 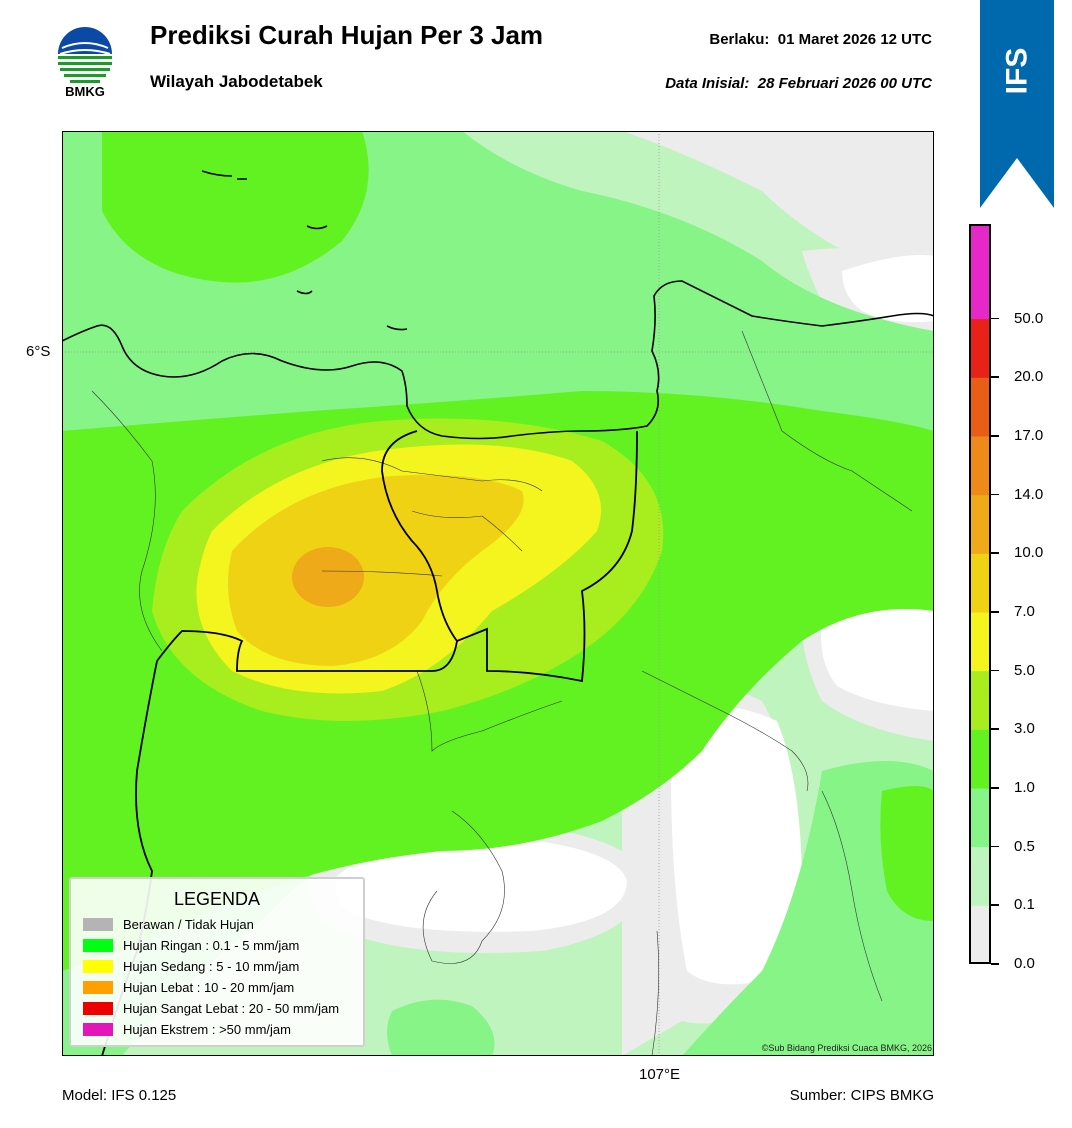 What do you see at coordinates (1024, 611) in the screenshot?
I see `colorbar-tick-label: 7.0` at bounding box center [1024, 611].